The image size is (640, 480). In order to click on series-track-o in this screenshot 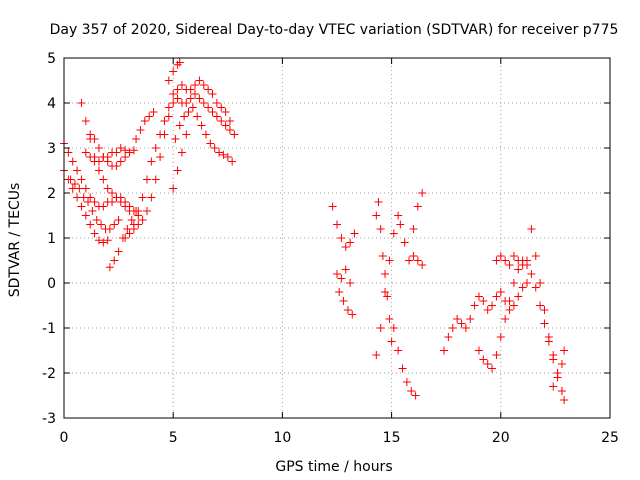, I will do `click(345, 292)`.